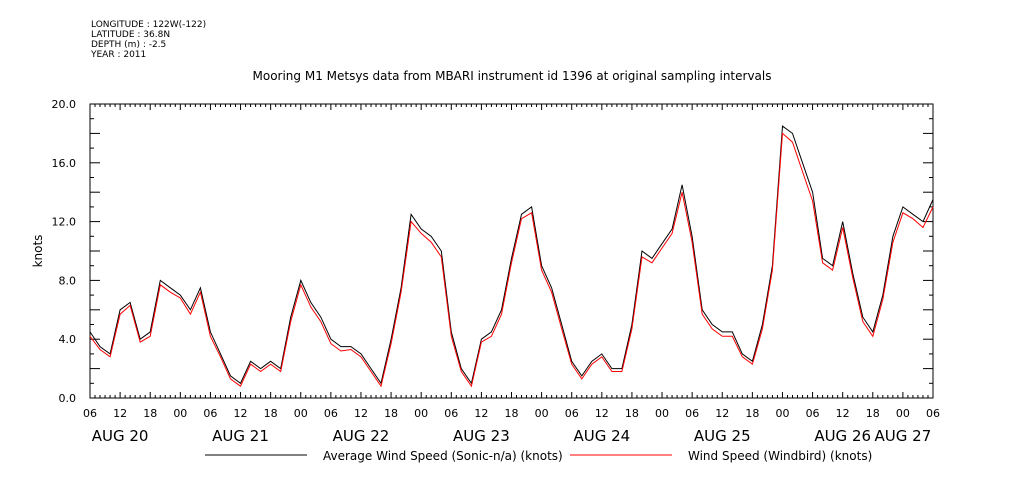 This screenshot has height=504, width=1009. Describe the element at coordinates (129, 45) in the screenshot. I see `depth-label: DEPTH (m) : -2.5` at that location.